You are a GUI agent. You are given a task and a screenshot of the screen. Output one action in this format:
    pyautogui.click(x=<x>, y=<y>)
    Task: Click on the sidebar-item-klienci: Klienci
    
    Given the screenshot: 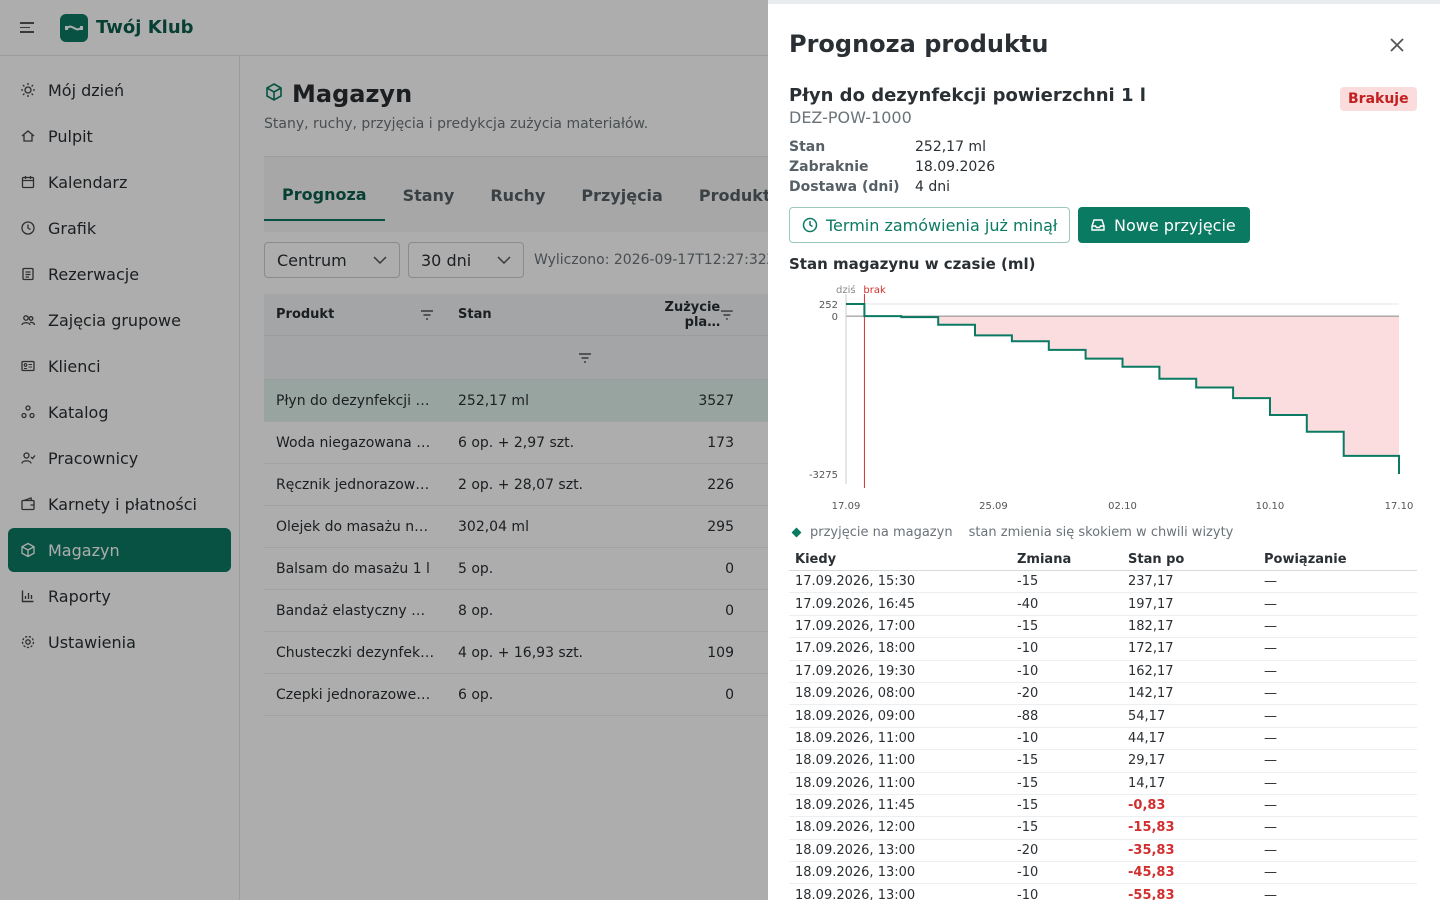 What is the action you would take?
    pyautogui.click(x=119, y=366)
    